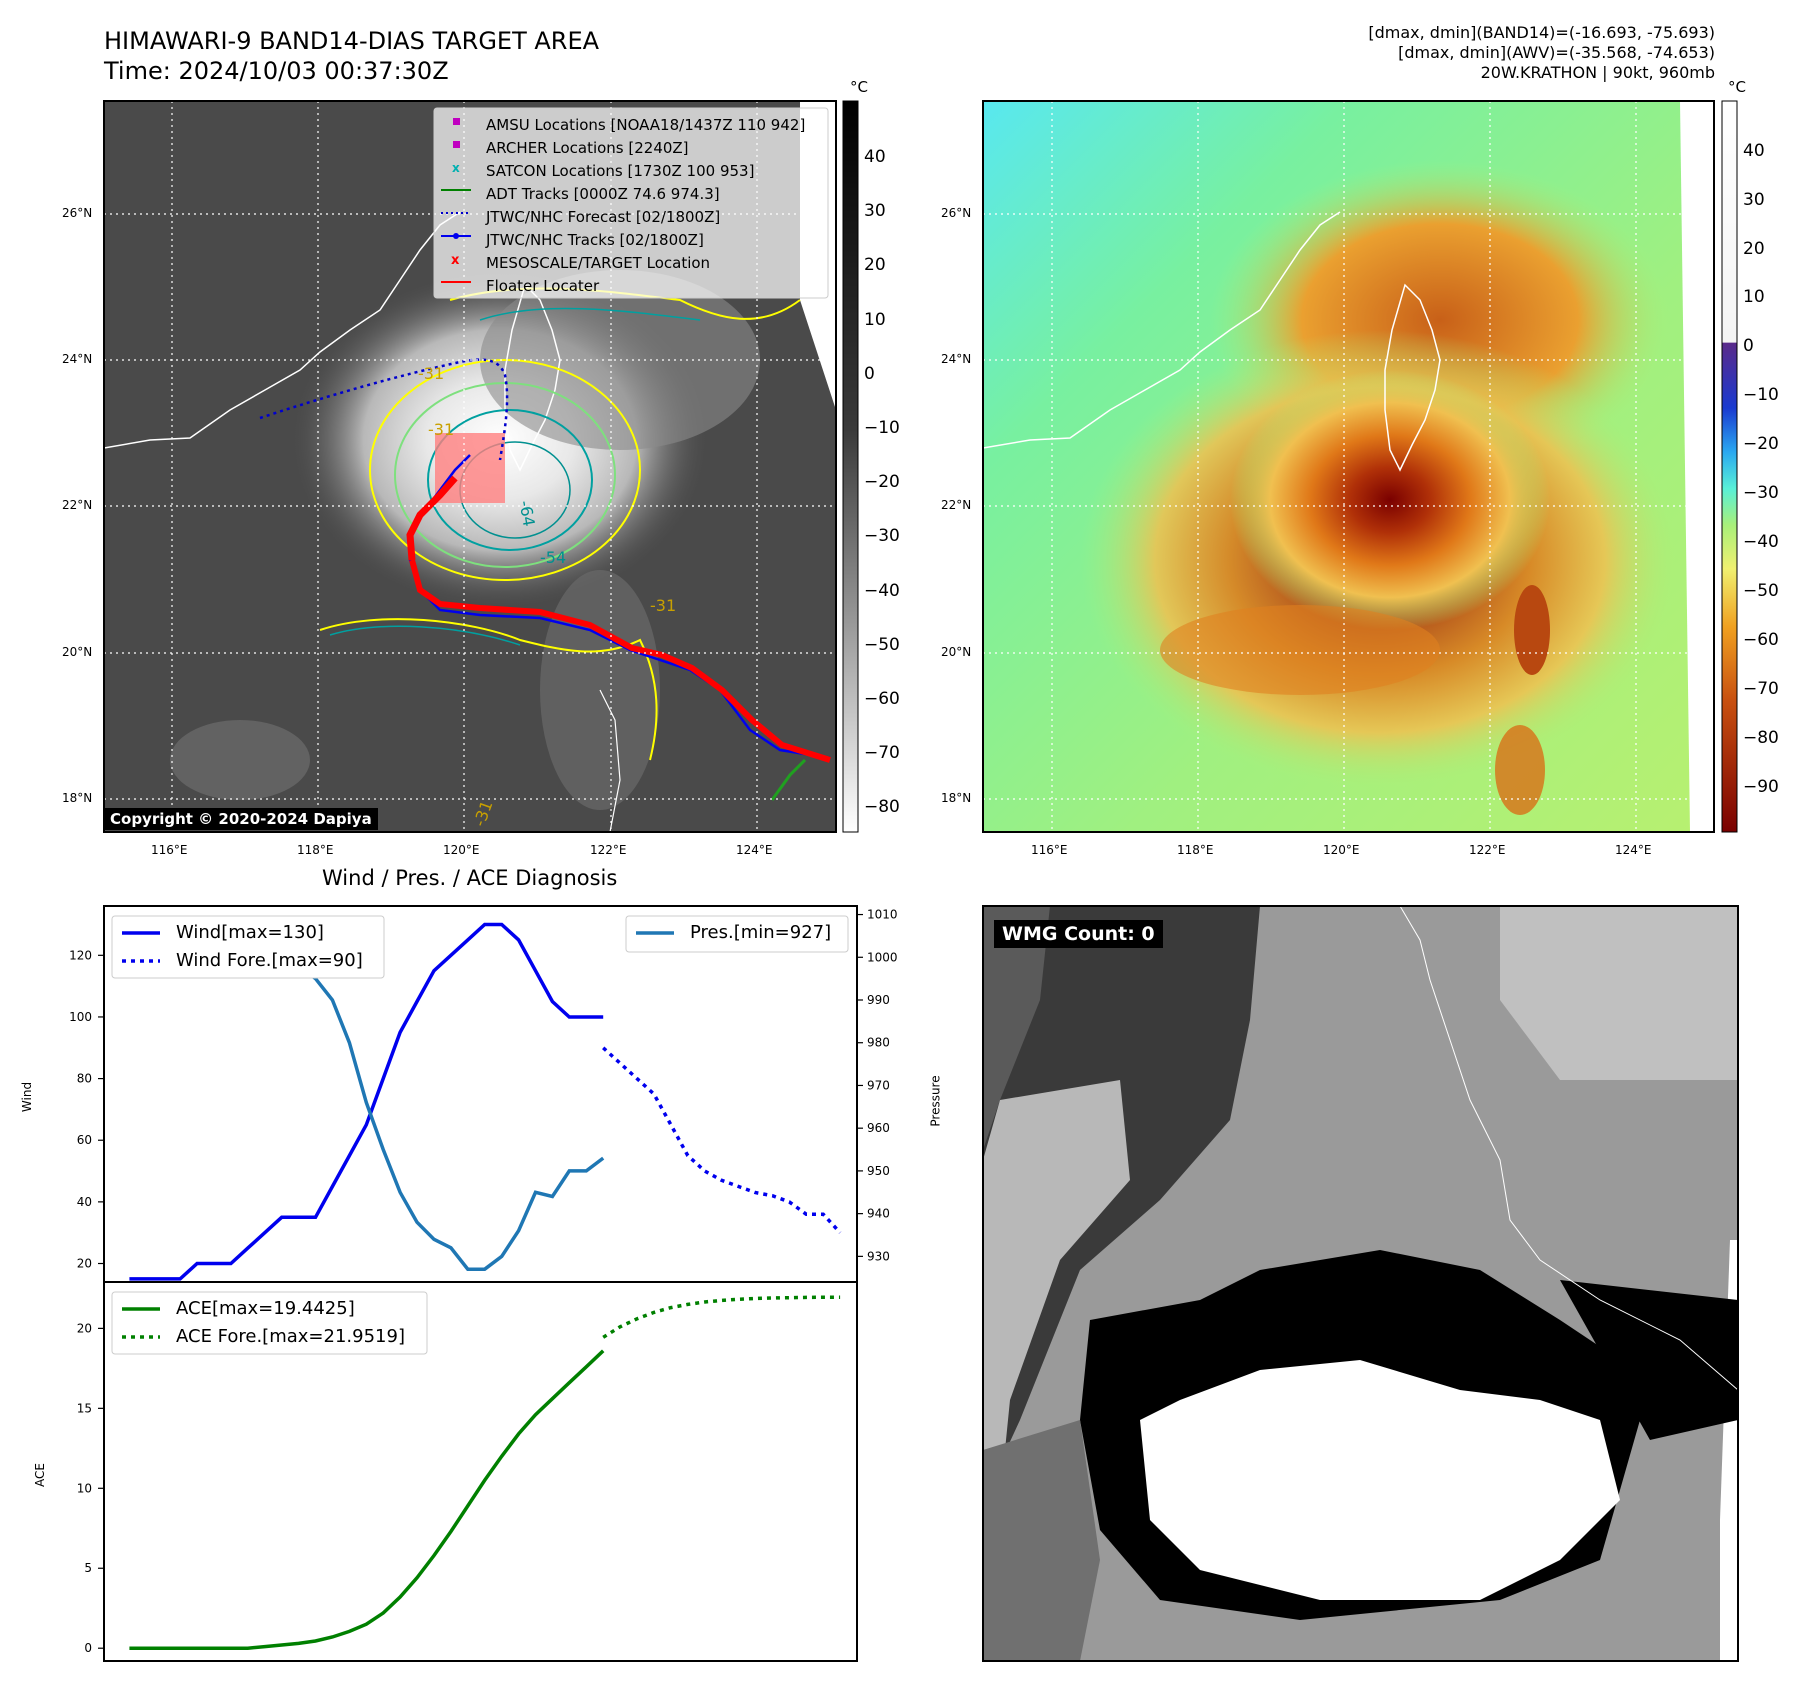 This screenshot has height=1690, width=1797. Describe the element at coordinates (88, 1648) in the screenshot. I see `y-tick-label: 0` at that location.